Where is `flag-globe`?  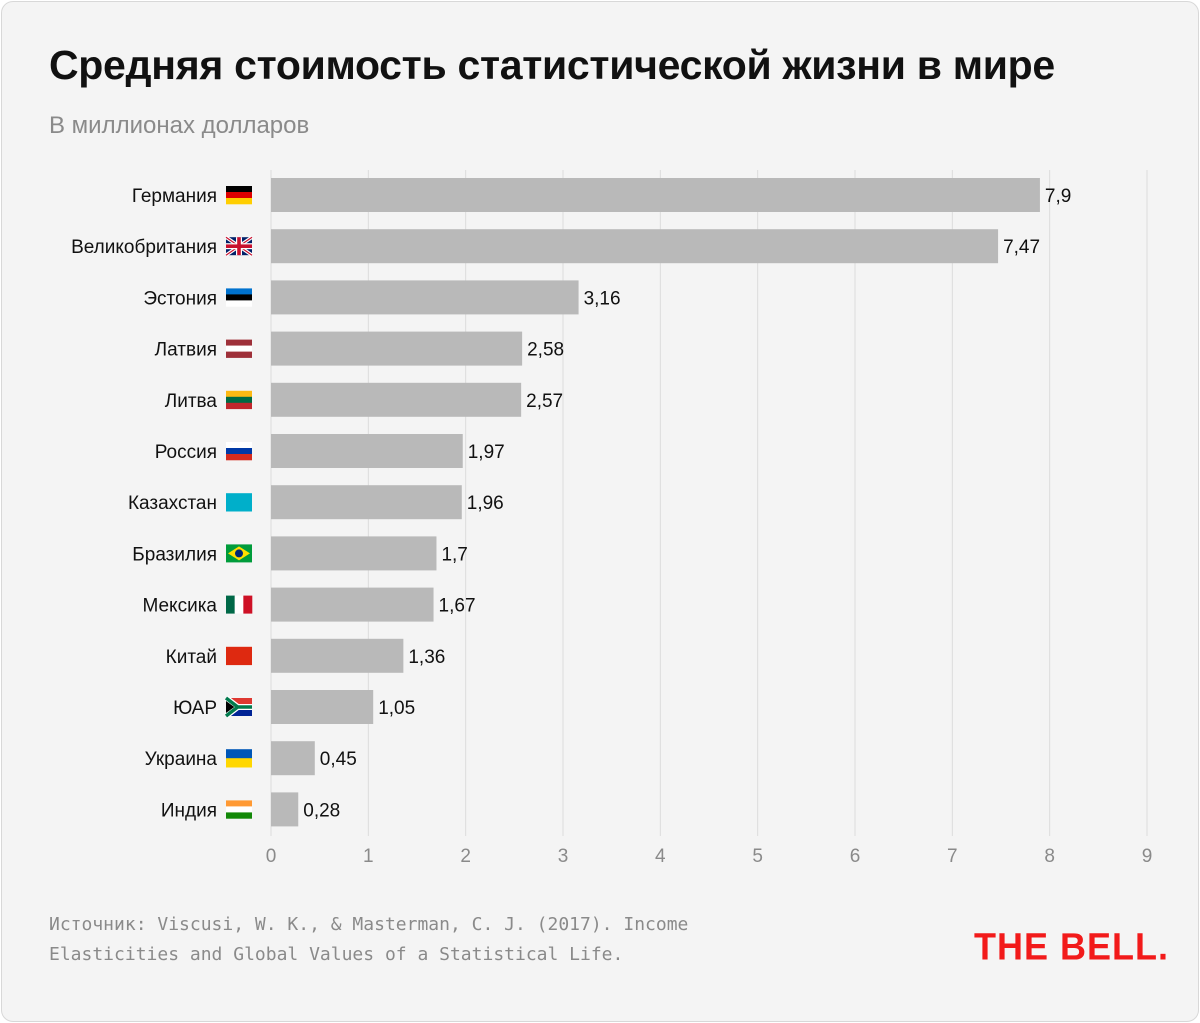 flag-globe is located at coordinates (239, 553).